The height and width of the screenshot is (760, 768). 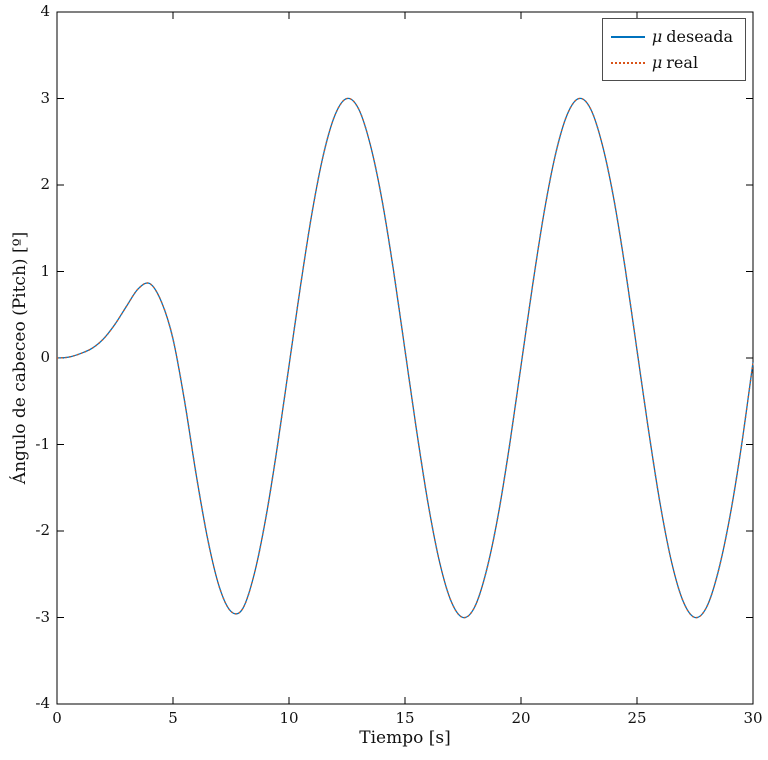 What do you see at coordinates (682, 62) in the screenshot?
I see `legend-label-real: real` at bounding box center [682, 62].